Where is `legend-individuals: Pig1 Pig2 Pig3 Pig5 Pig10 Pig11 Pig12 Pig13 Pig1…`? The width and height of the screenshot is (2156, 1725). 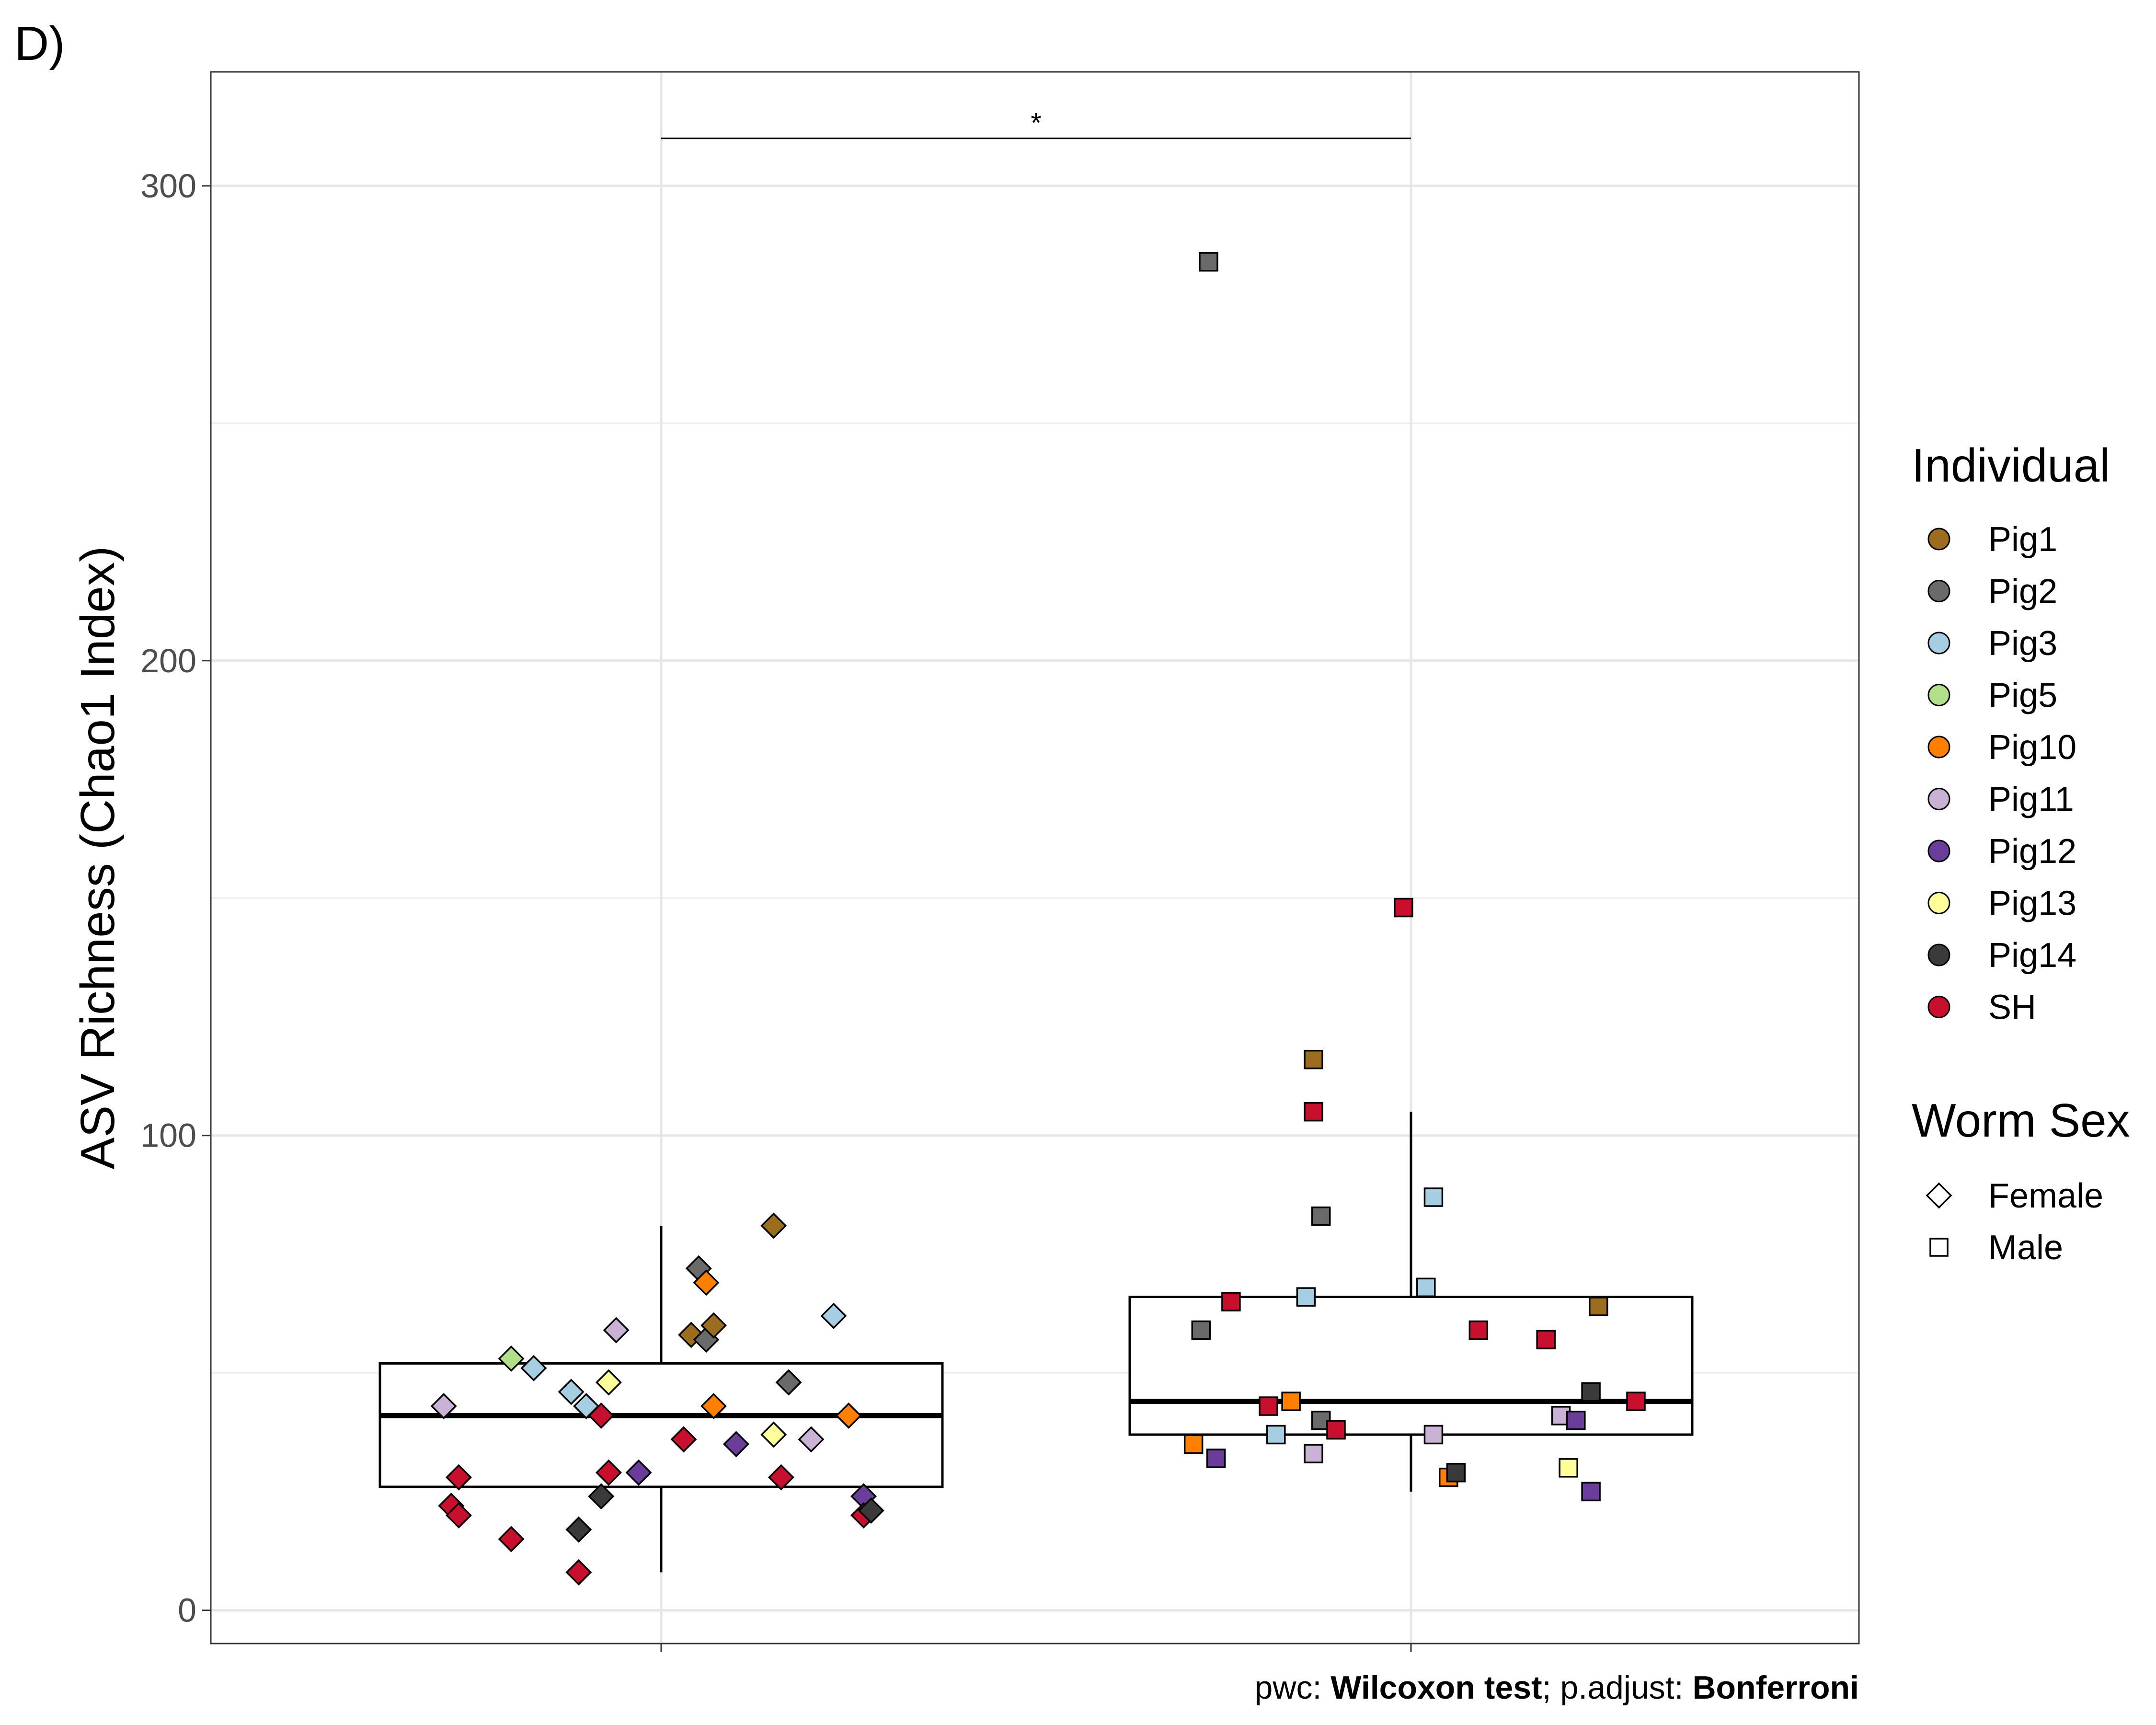 legend-individuals: Pig1 Pig2 Pig3 Pig5 Pig10 Pig11 Pig12 Pig13 Pig1… is located at coordinates (2001, 773).